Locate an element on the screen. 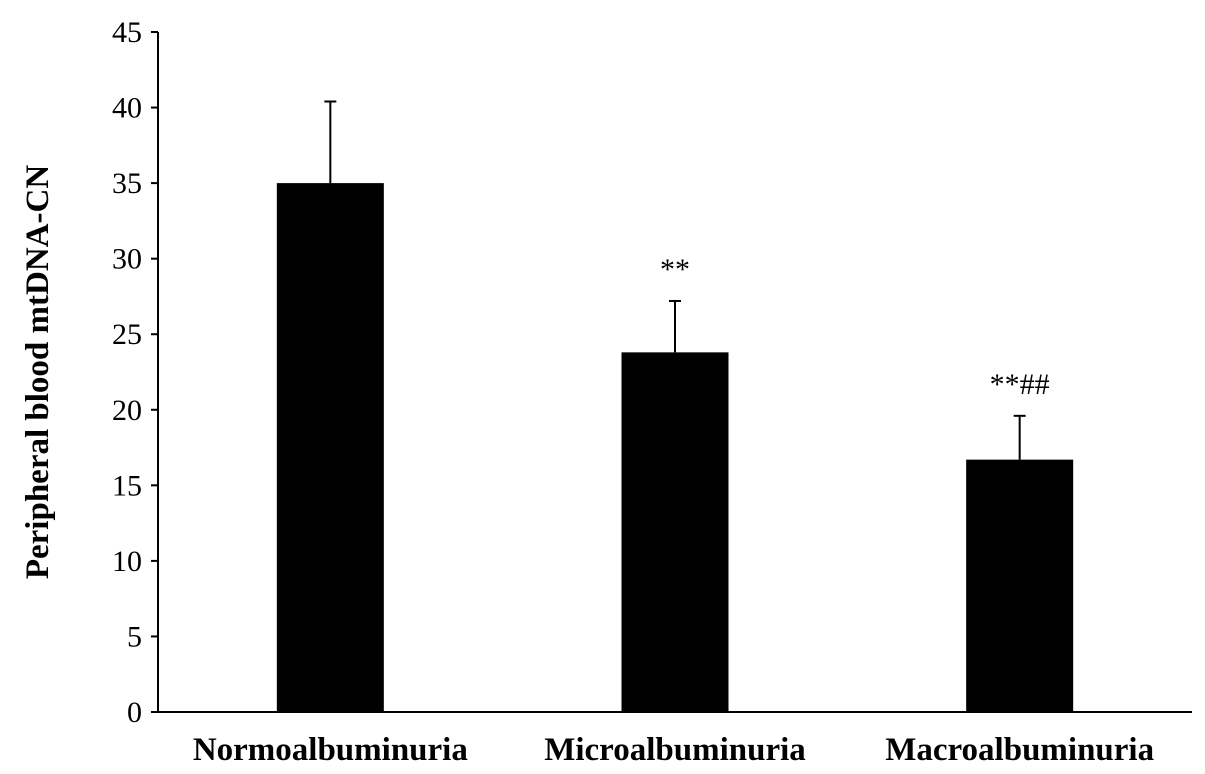 This screenshot has height=774, width=1205. y-axis-ticks: 0 5 10 15 20 25 30 35 40 45 is located at coordinates (135, 372).